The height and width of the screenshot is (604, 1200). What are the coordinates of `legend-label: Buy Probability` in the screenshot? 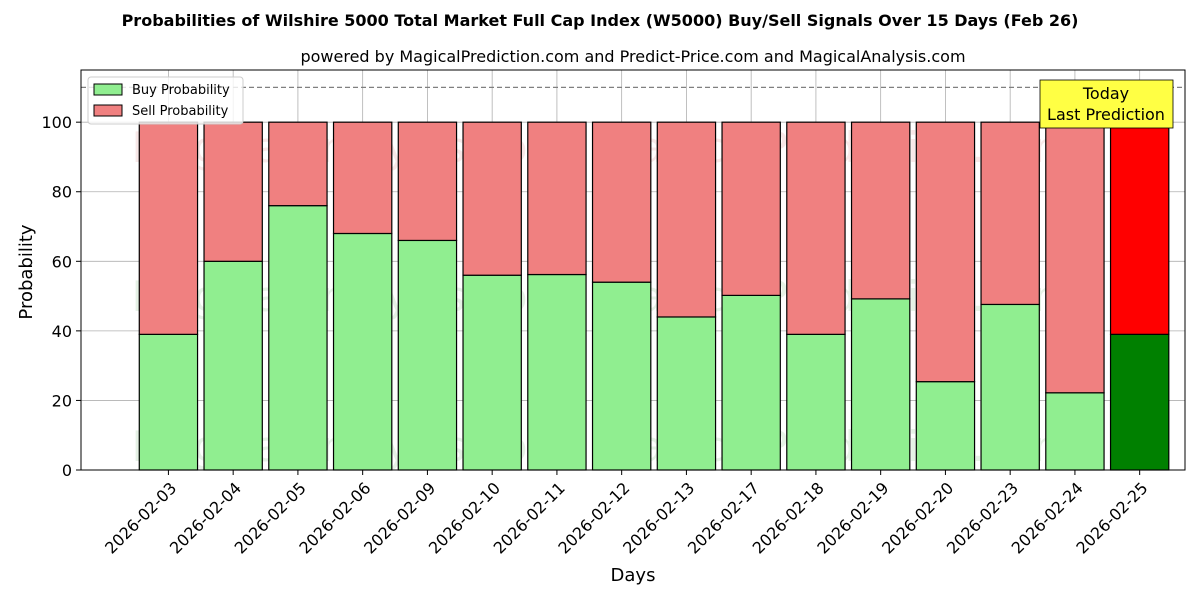 It's located at (181, 90).